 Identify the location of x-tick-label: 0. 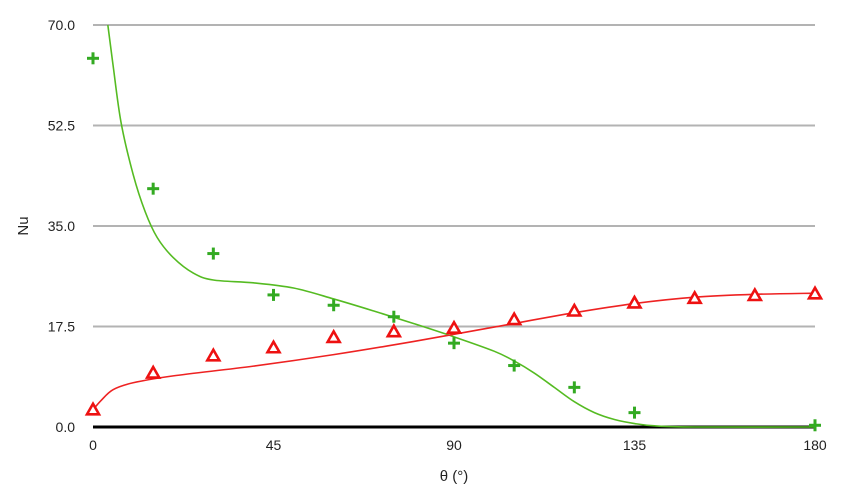
(93, 445).